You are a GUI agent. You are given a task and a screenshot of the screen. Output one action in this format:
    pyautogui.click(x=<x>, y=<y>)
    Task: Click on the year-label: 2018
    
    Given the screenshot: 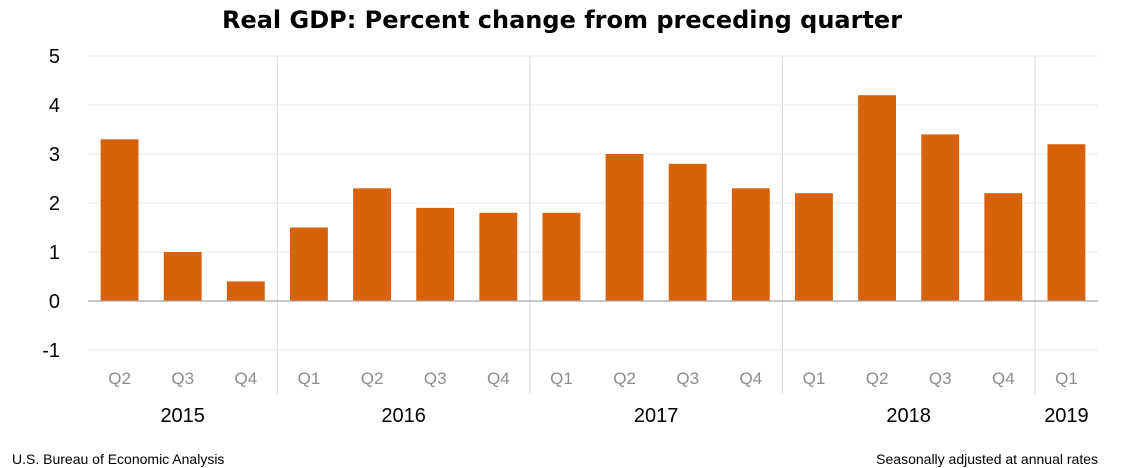 What is the action you would take?
    pyautogui.click(x=908, y=416)
    